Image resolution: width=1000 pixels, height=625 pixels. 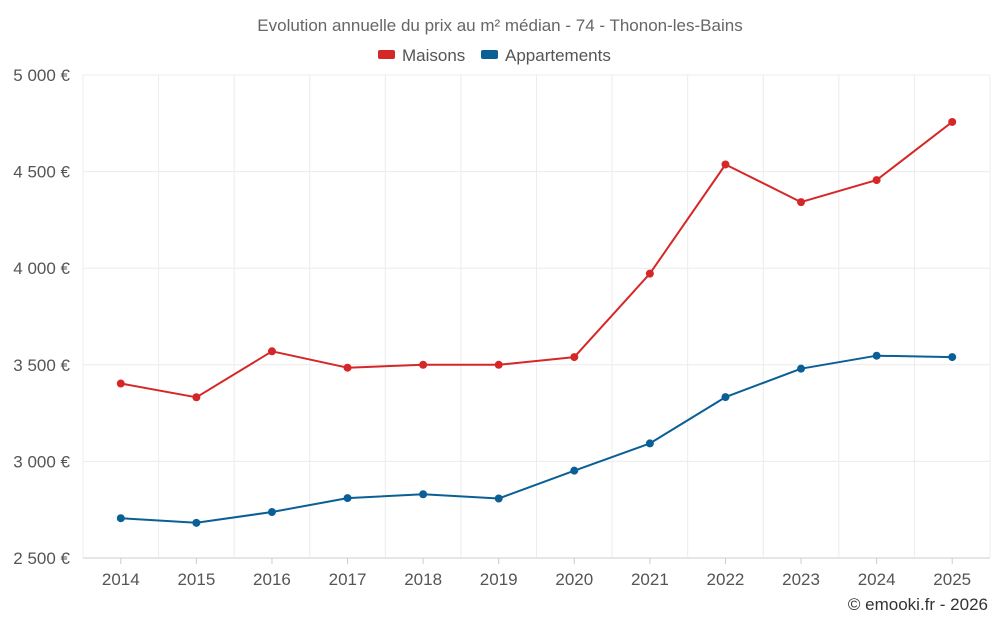 I want to click on y-tick-label: 3 500 €, so click(x=41, y=365).